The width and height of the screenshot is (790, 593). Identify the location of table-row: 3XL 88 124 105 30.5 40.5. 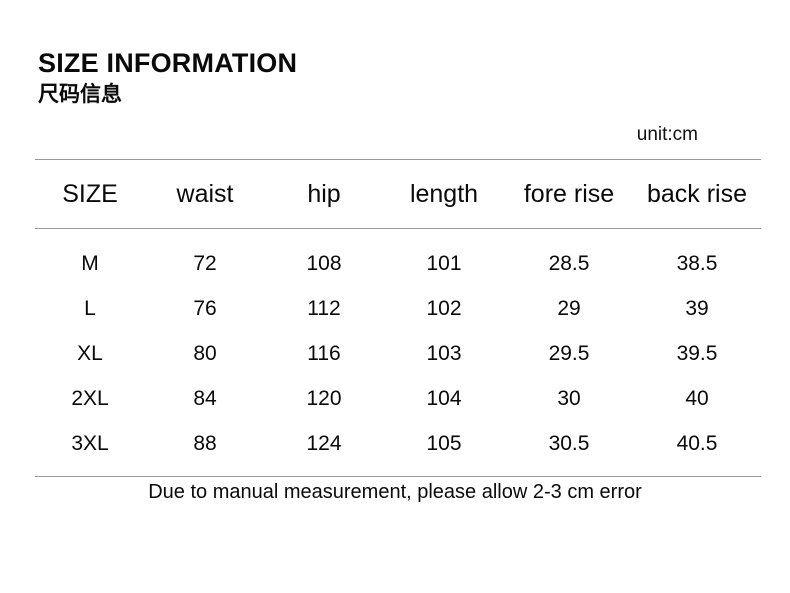
(398, 449).